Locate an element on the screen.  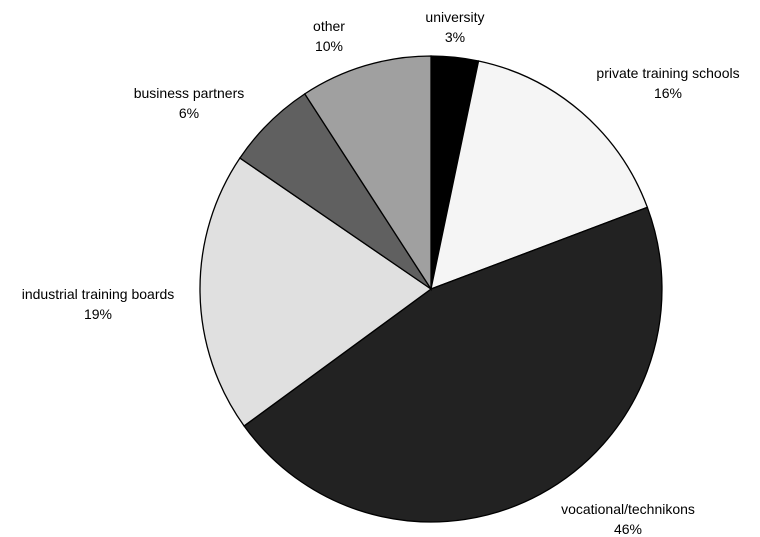
slice-label: vocational/technikons is located at coordinates (628, 509).